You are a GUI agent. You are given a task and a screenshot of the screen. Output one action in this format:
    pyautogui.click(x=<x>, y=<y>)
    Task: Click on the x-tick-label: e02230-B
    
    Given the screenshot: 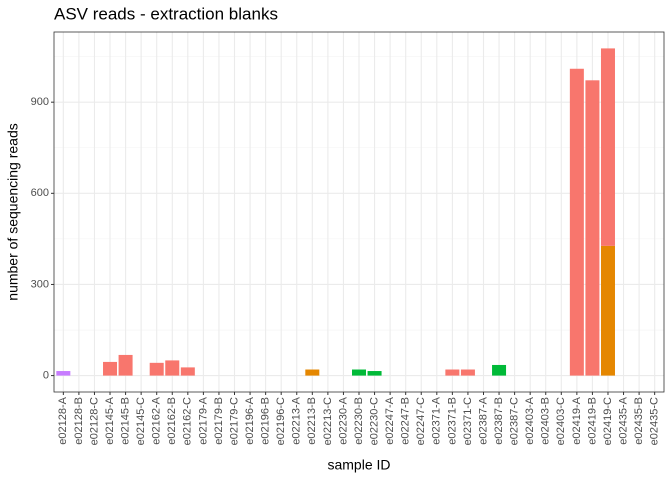 What is the action you would take?
    pyautogui.click(x=359, y=421)
    